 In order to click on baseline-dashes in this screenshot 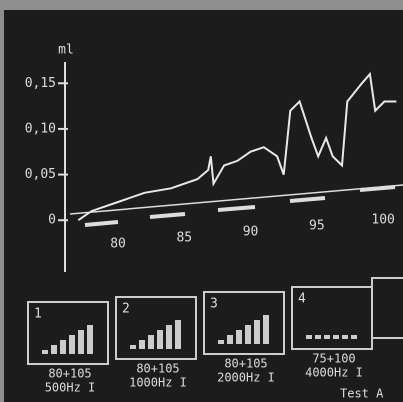, I will do `click(240, 206)`.